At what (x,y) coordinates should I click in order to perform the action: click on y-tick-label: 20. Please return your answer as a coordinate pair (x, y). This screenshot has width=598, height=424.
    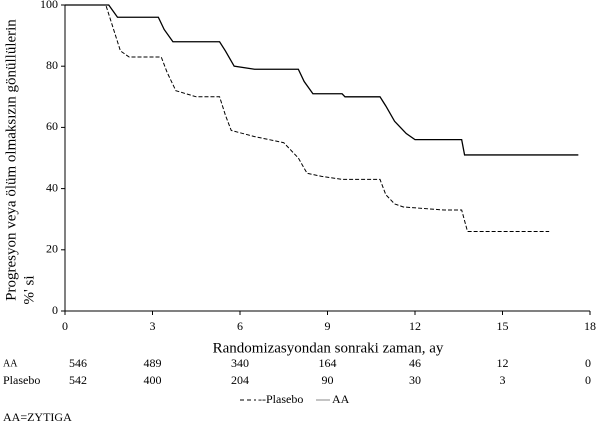
    Looking at the image, I should click on (52, 249).